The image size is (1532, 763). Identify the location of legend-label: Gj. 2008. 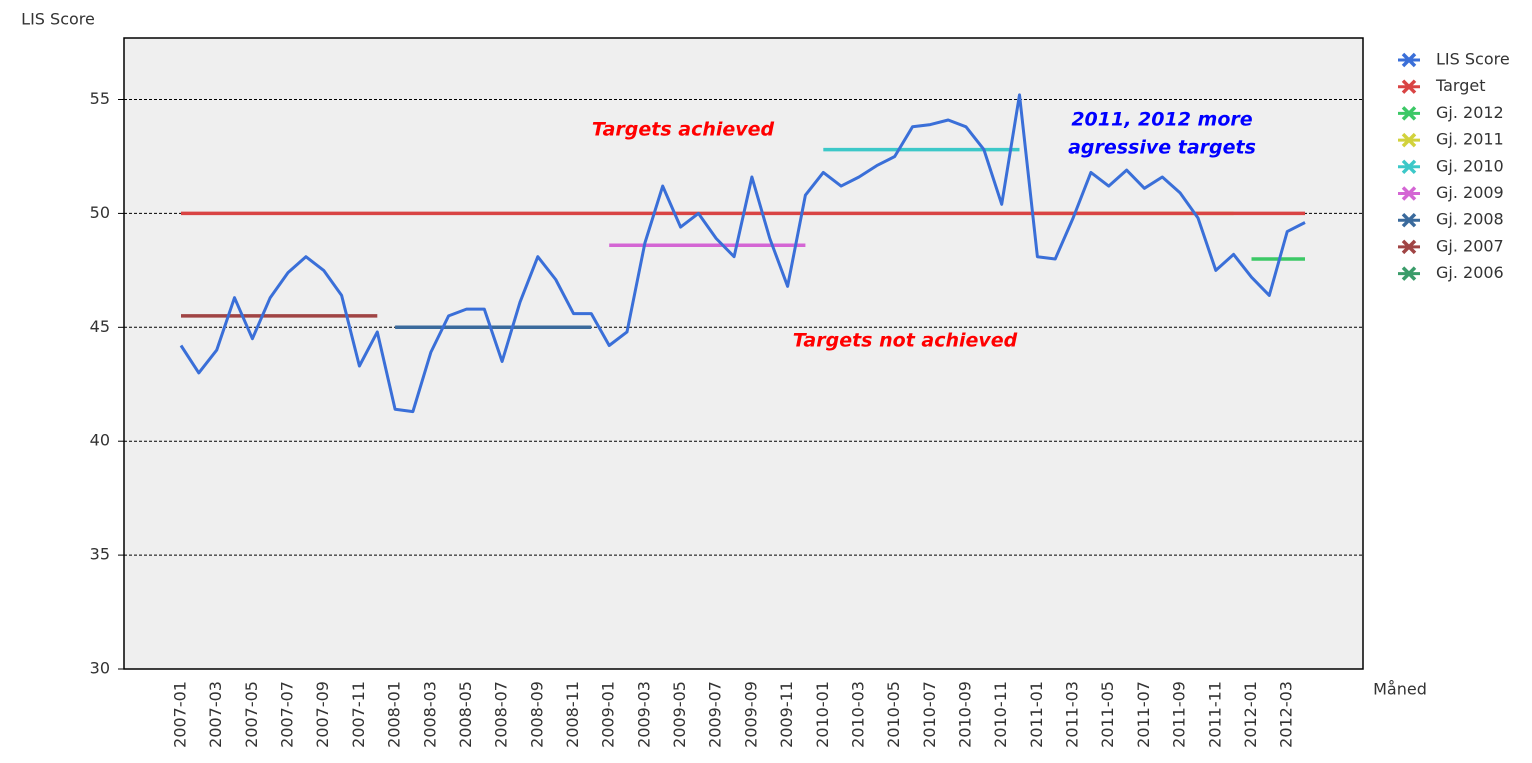
(1470, 219).